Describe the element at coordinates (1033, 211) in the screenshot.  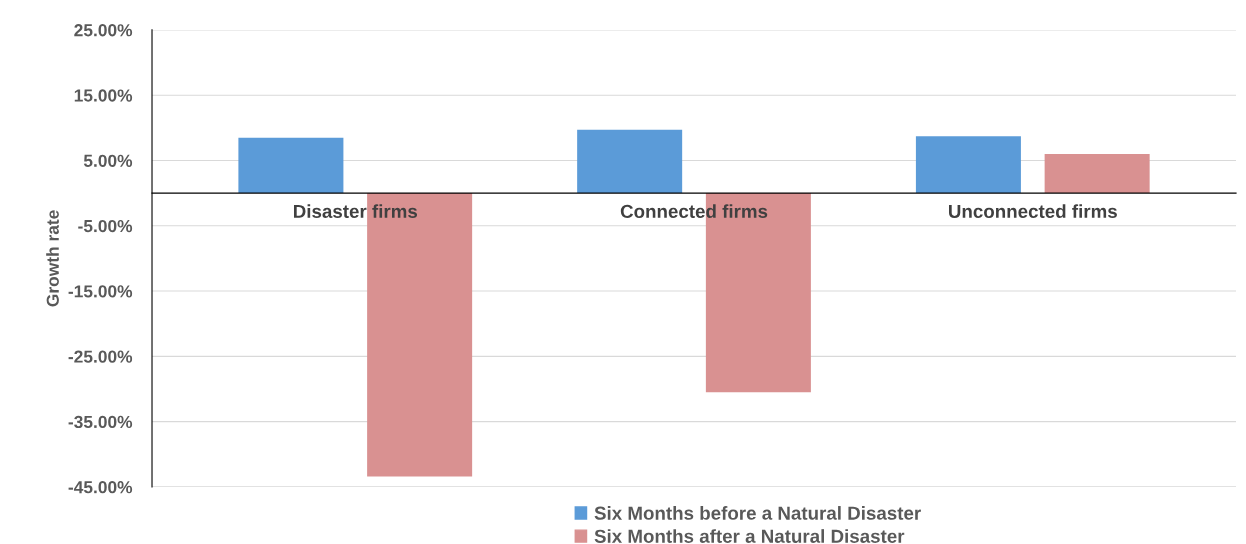
I see `x-tick-label: Unconnected firms` at that location.